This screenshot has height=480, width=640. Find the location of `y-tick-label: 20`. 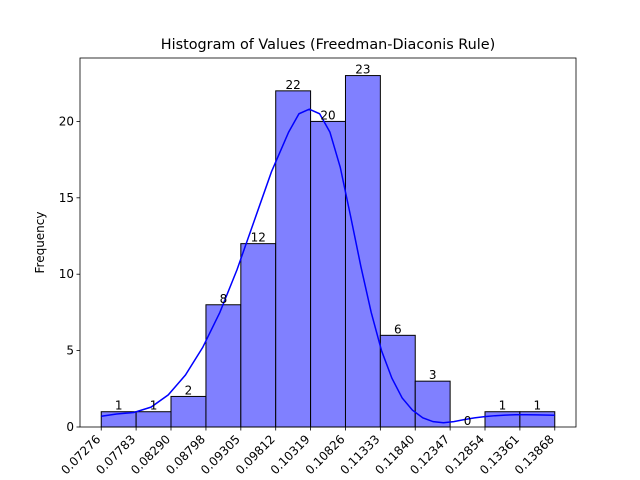

y-tick-label: 20 is located at coordinates (66, 121).